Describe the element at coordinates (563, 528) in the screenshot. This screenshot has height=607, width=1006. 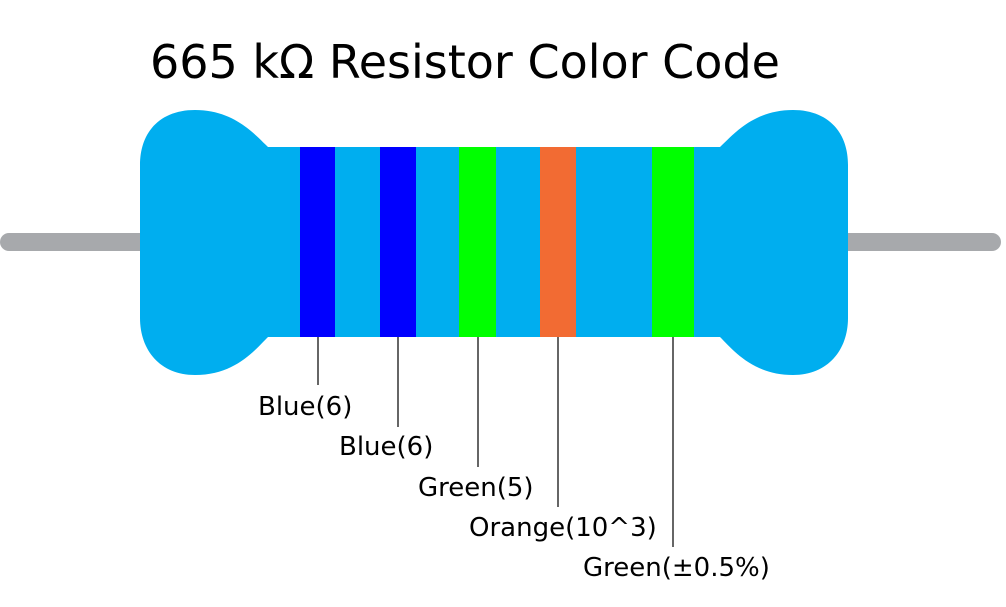
I see `band-label: Orange(10^3)` at that location.